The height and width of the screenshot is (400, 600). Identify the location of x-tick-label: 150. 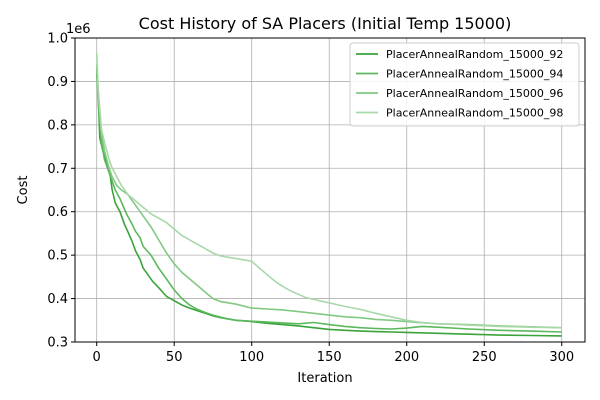
(329, 357).